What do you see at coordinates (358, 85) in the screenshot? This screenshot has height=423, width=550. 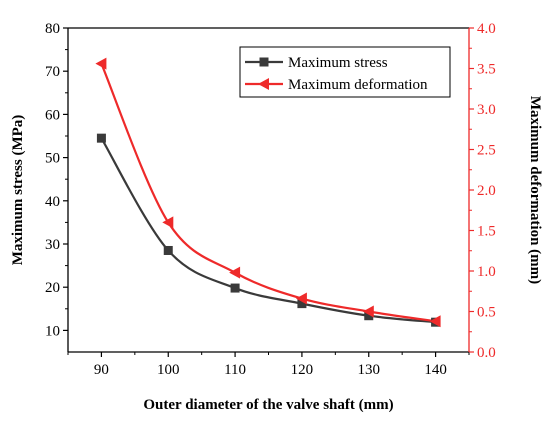 I see `legend-label-2: Maximum deformation` at bounding box center [358, 85].